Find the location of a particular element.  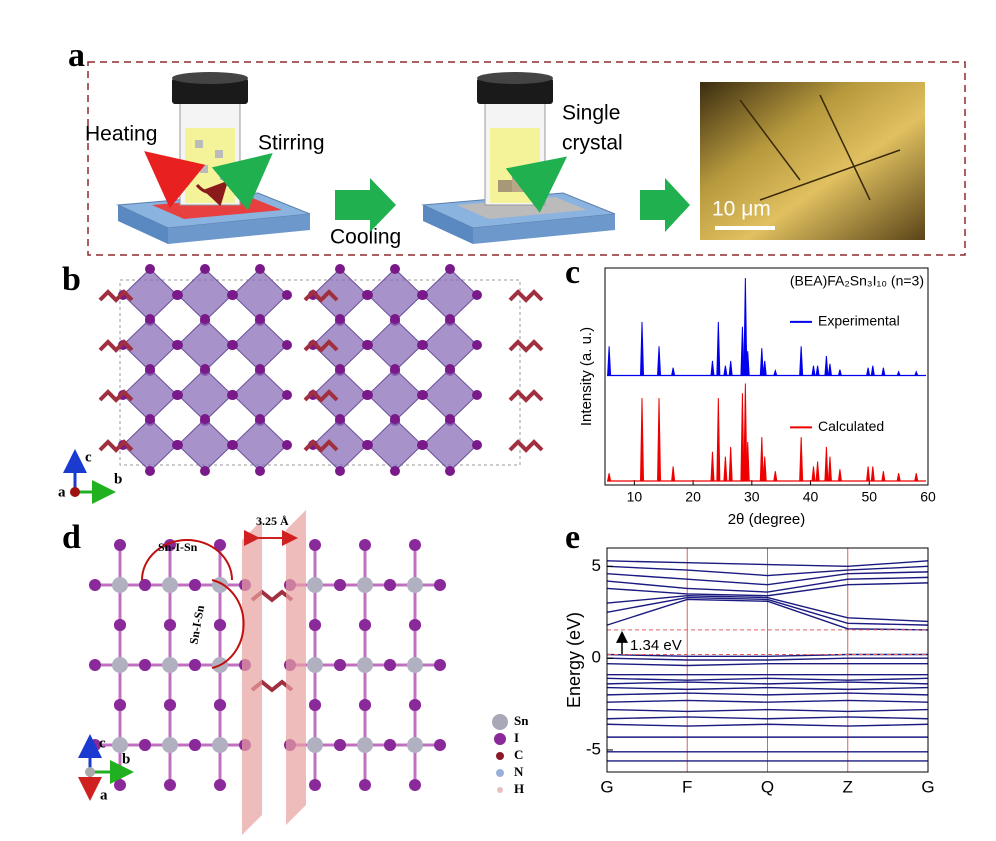

label-stirring: Stirring is located at coordinates (291, 143).